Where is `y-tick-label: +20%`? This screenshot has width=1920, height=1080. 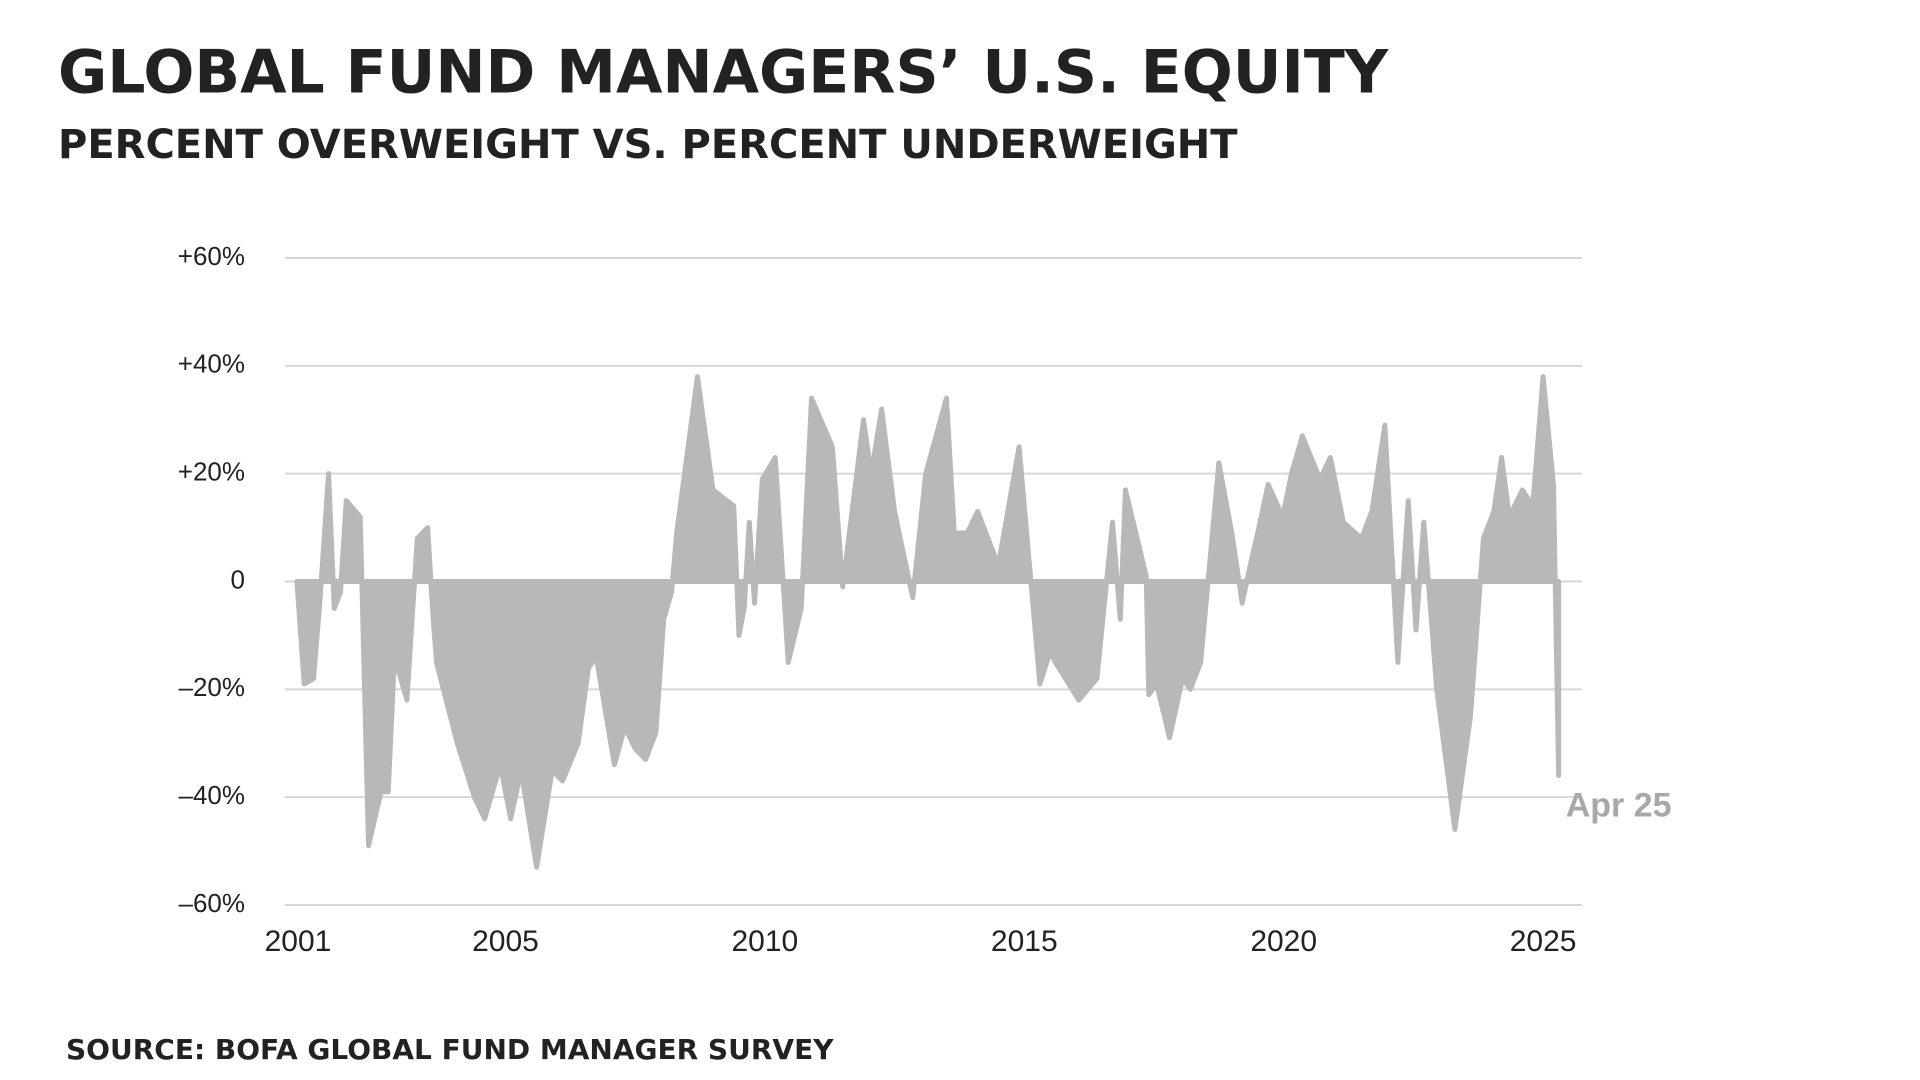
y-tick-label: +20% is located at coordinates (211, 472).